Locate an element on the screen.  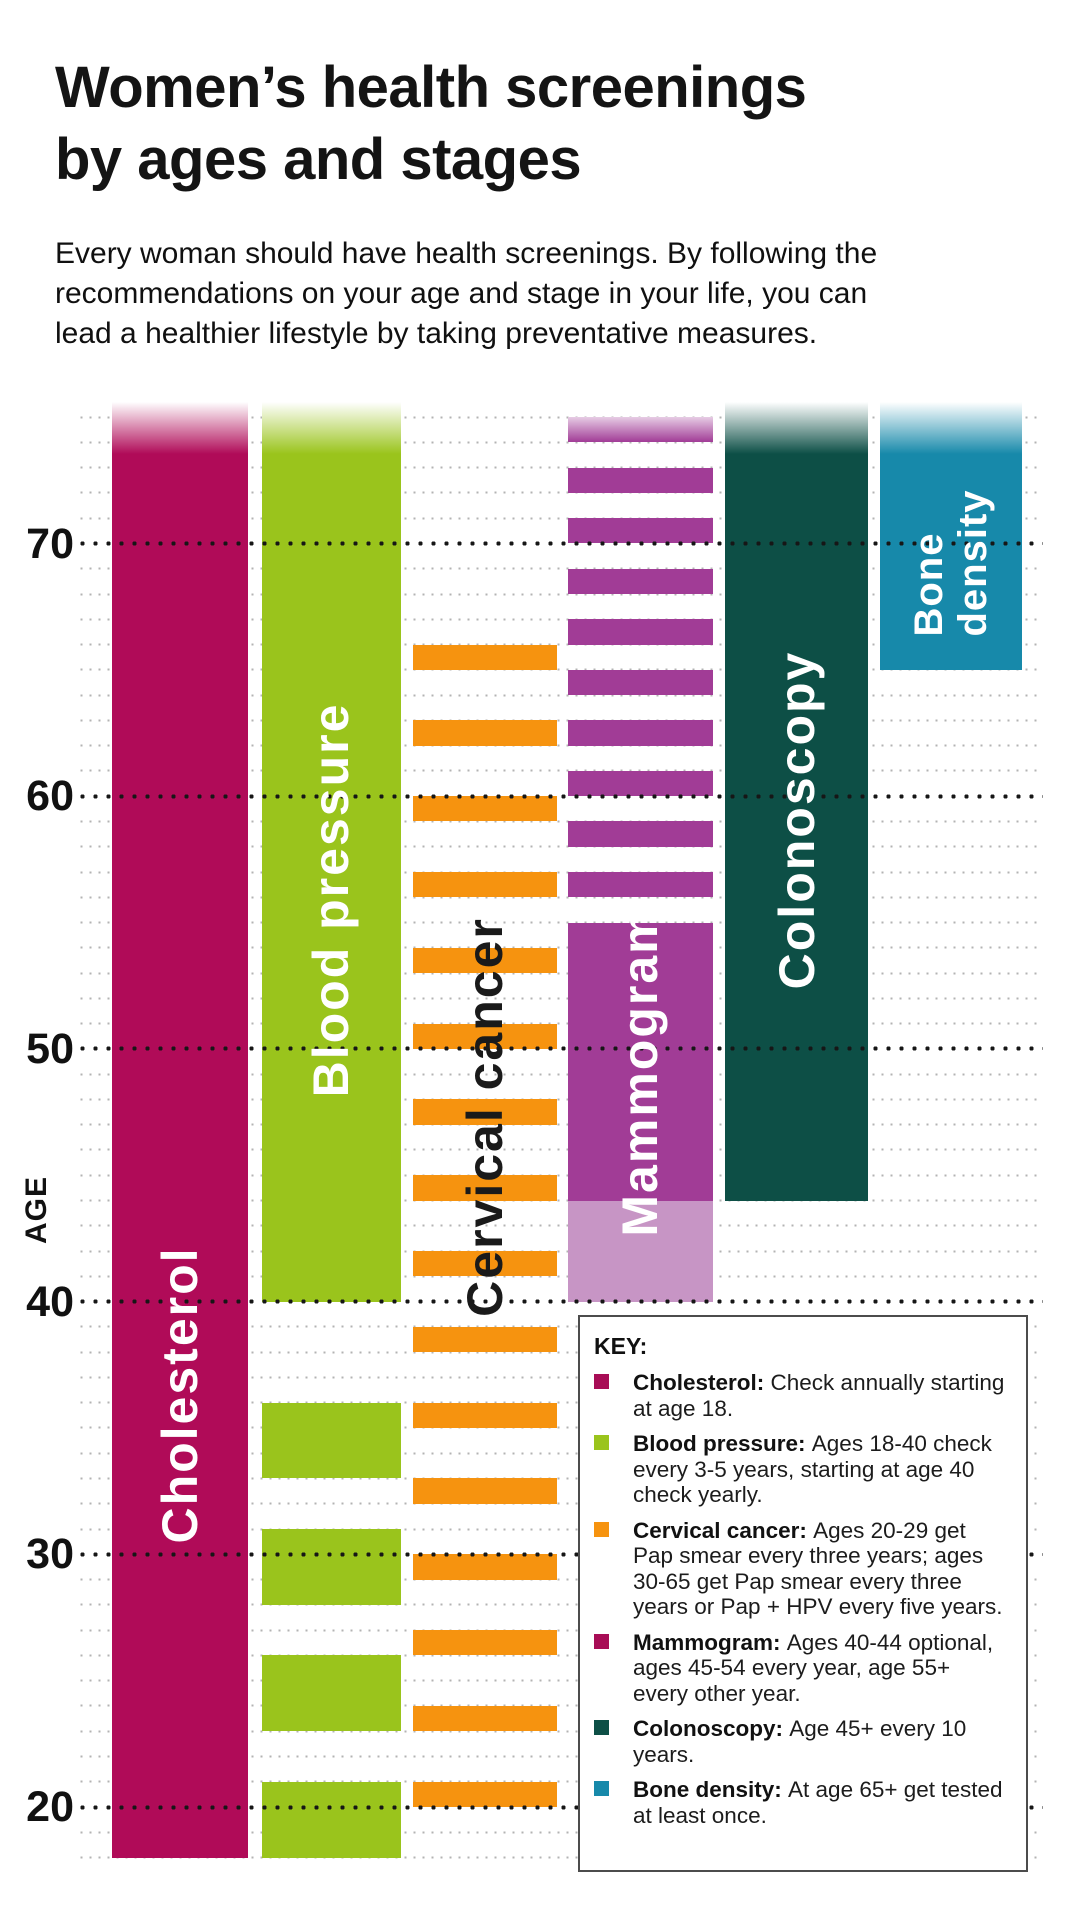
colonoscopy-bar-label: Colonoscopy is located at coordinates (797, 820).